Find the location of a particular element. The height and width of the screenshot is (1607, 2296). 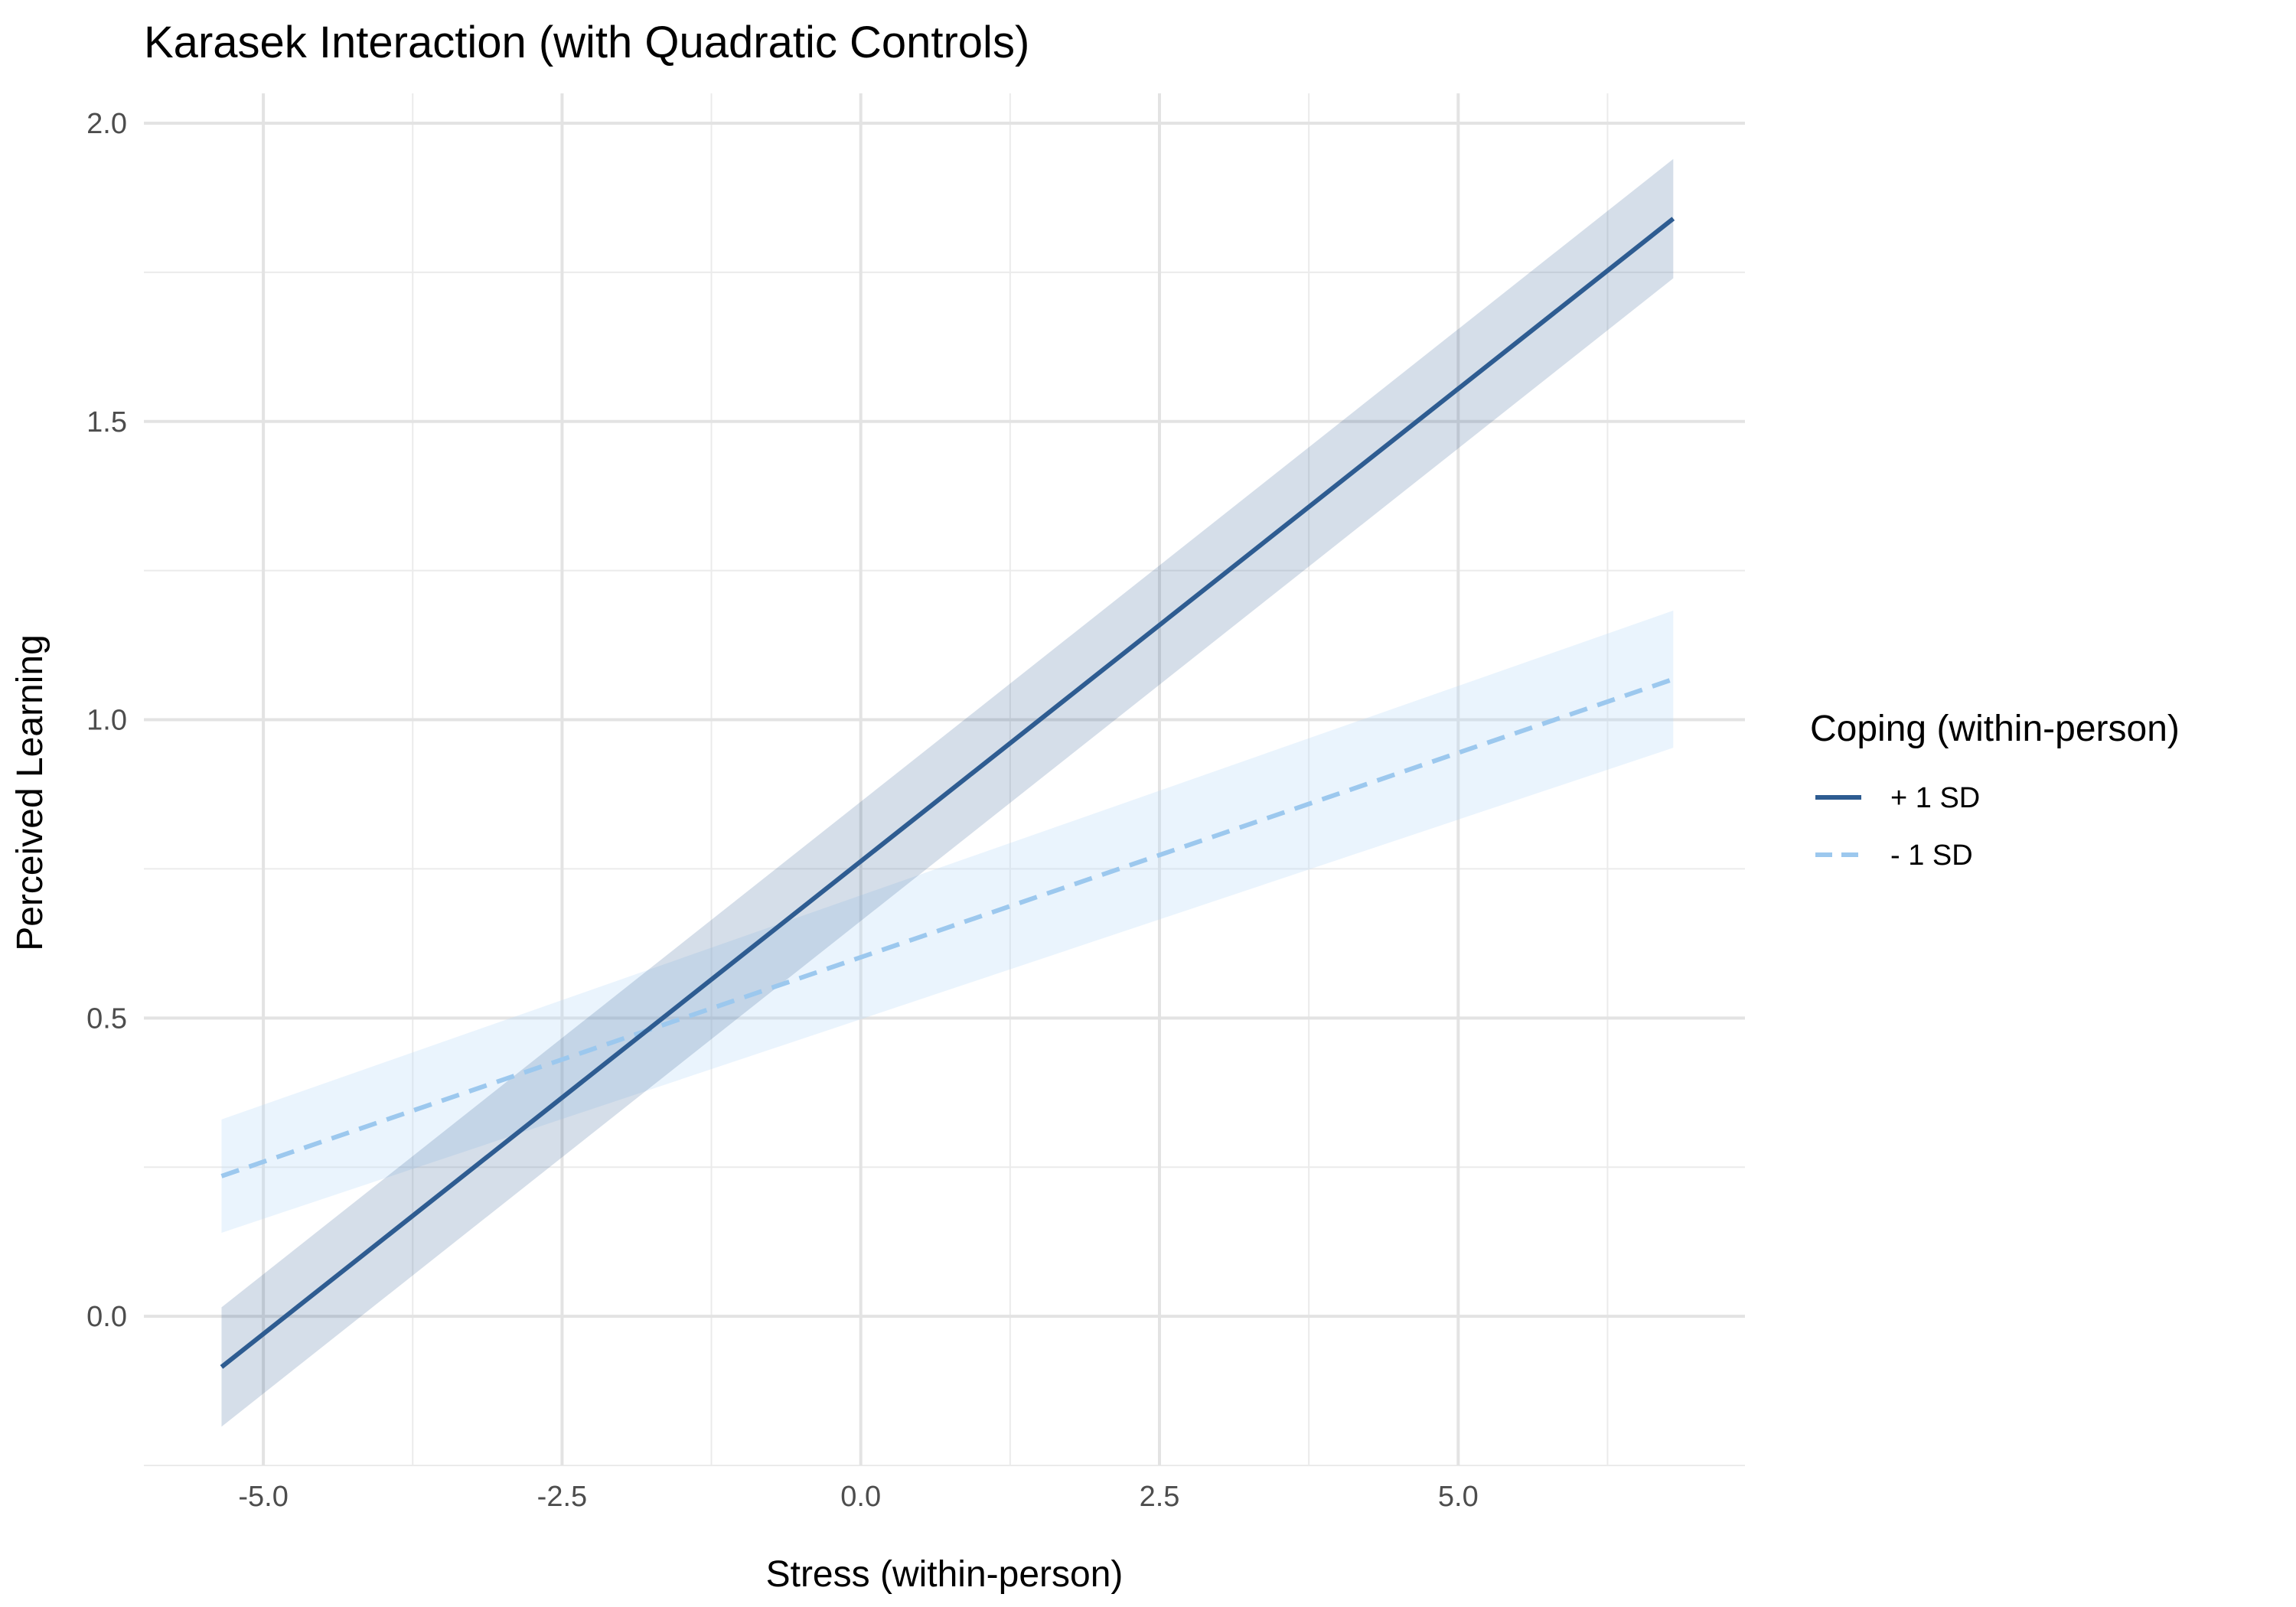

y-axis-ticks: 0.0 0.5 1.0 1.5 2.0 is located at coordinates (106, 720).